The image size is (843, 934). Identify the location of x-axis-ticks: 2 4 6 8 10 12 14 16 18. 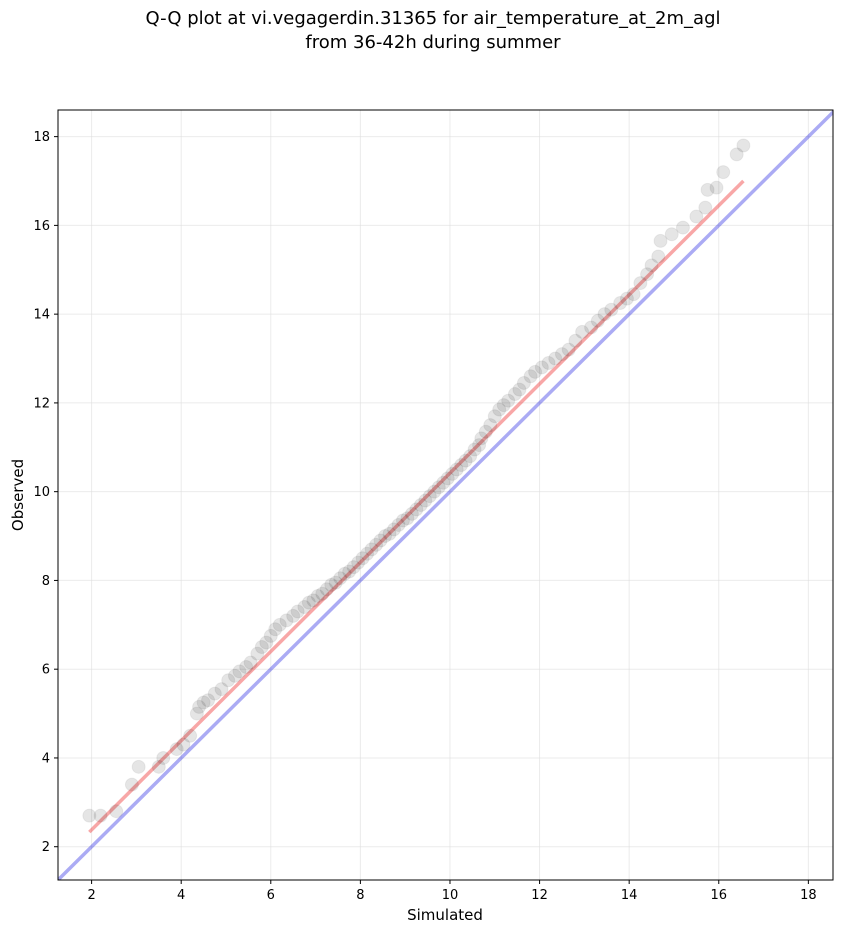
(452, 891).